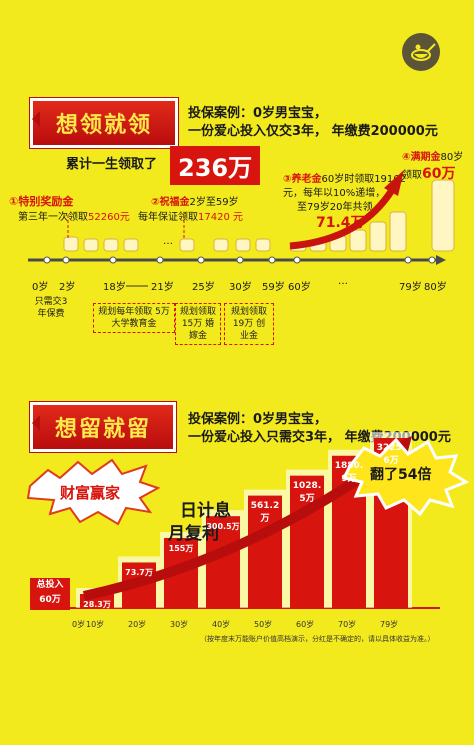 The height and width of the screenshot is (745, 474). I want to click on age-25: 25岁, so click(203, 287).